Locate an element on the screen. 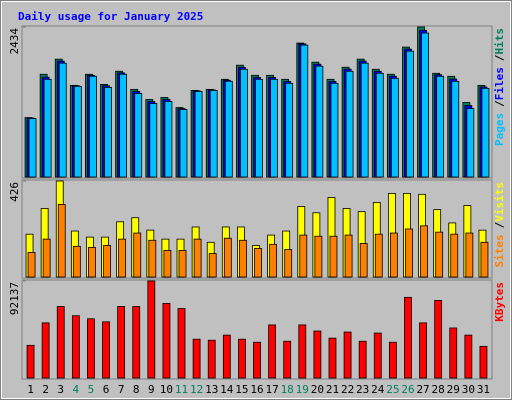  legend: KBytes is located at coordinates (499, 302).